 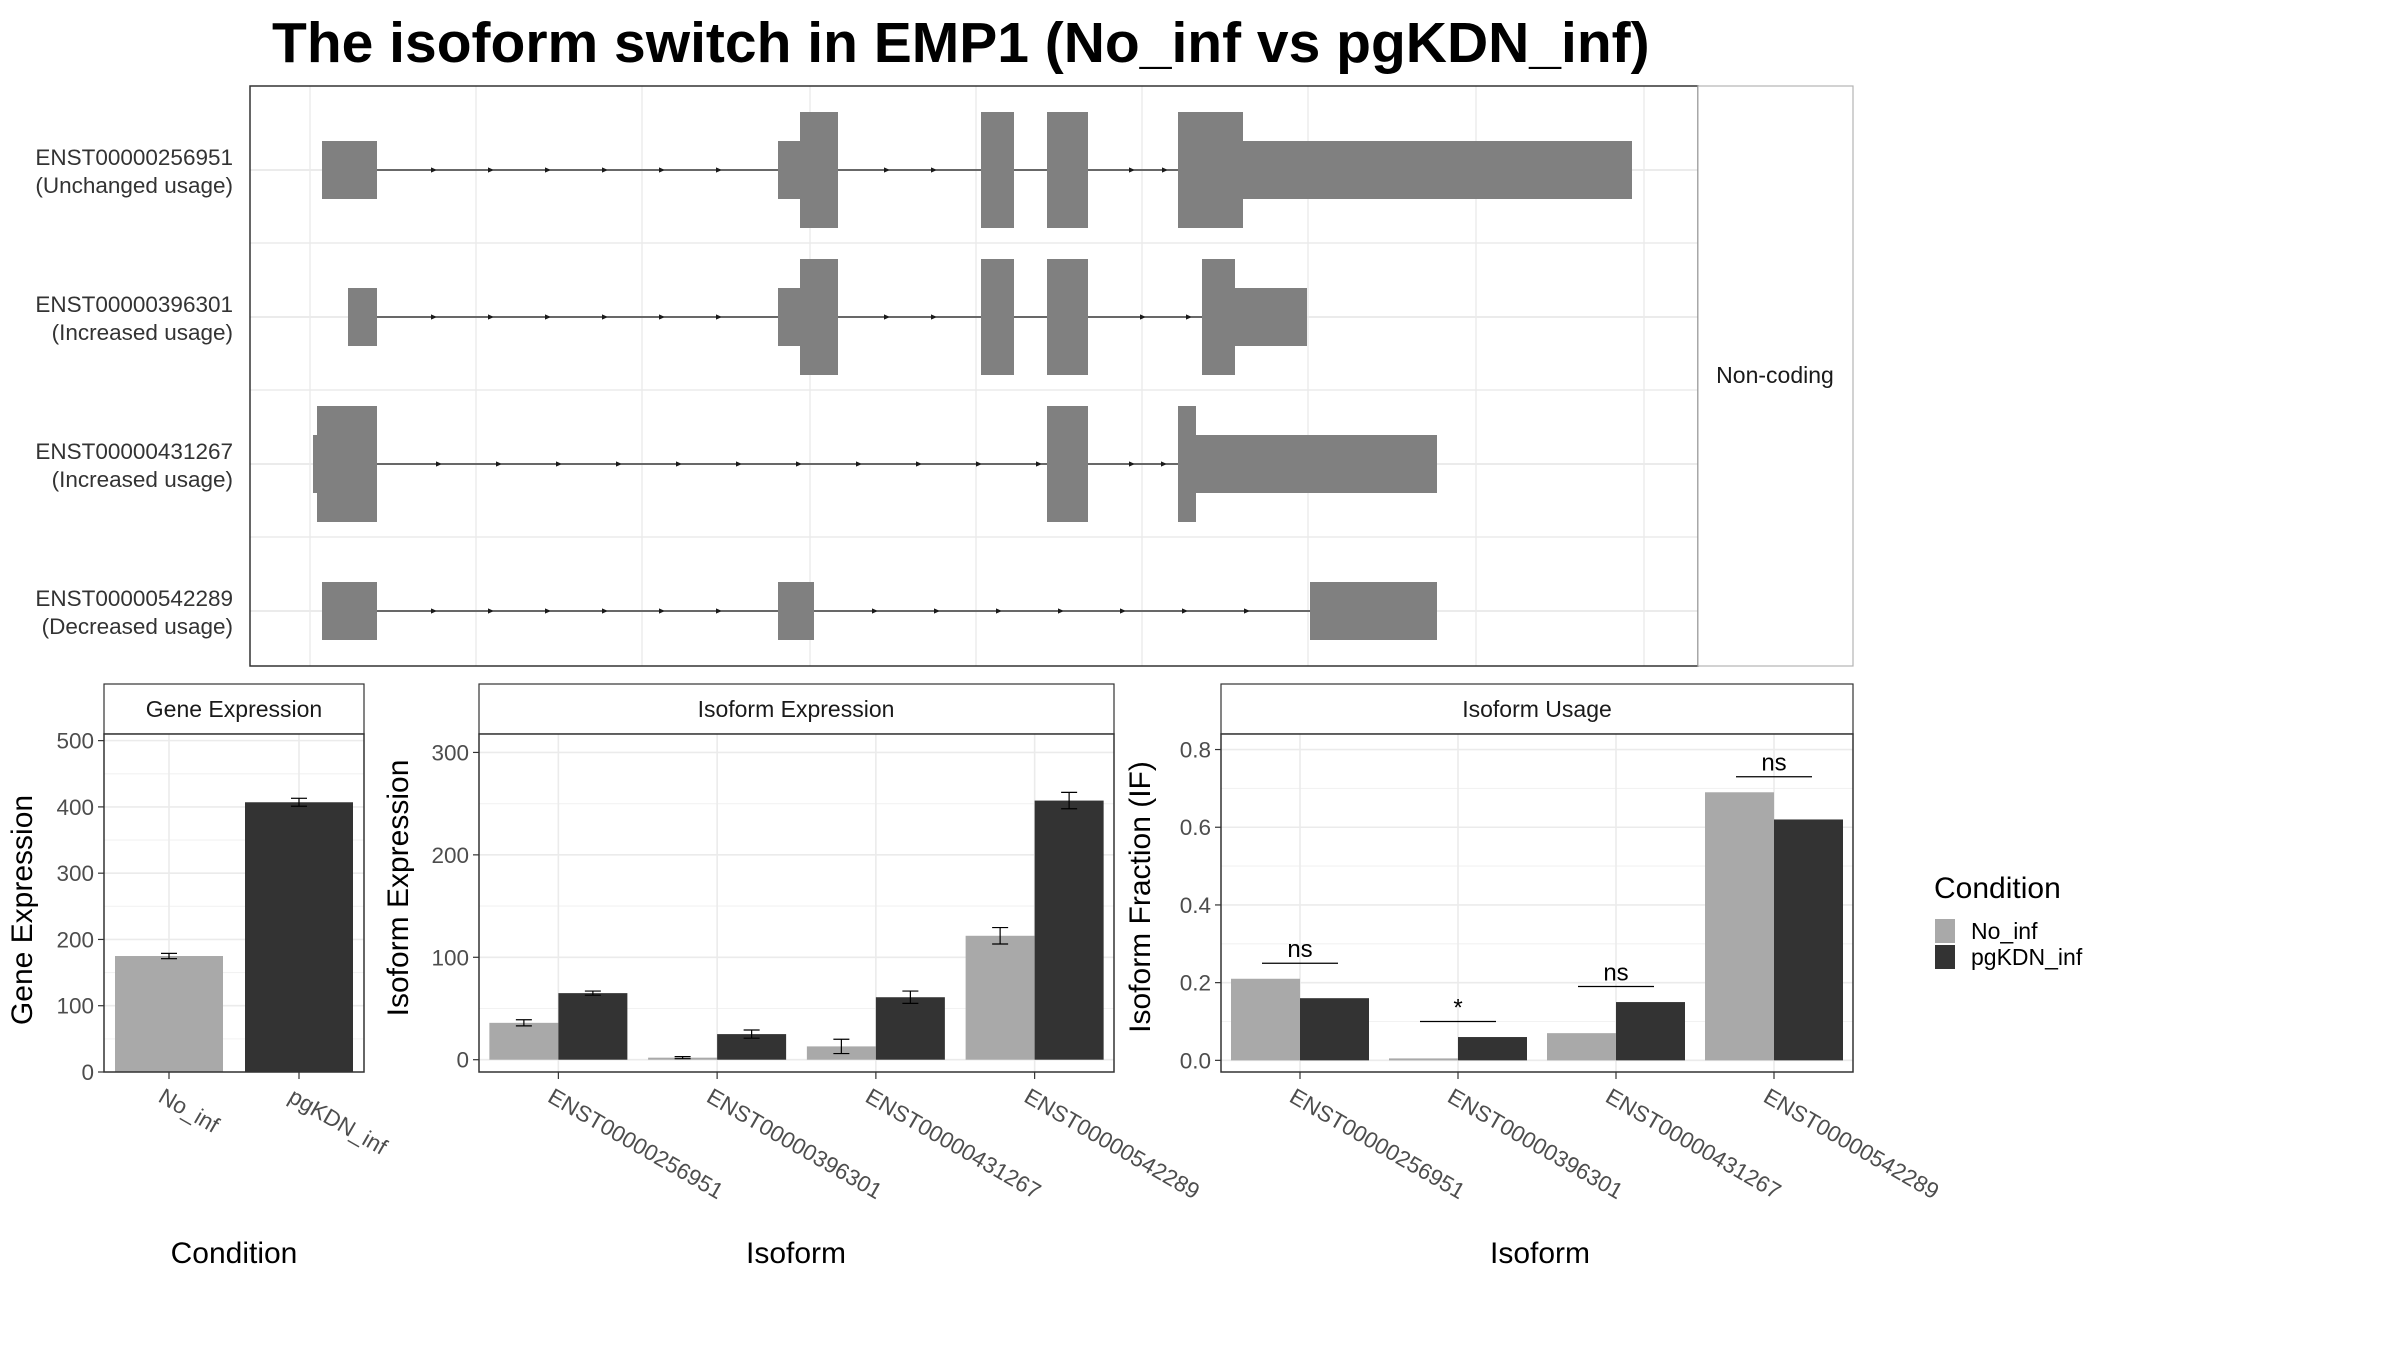 I want to click on y-tick-label: 300, so click(x=75, y=873).